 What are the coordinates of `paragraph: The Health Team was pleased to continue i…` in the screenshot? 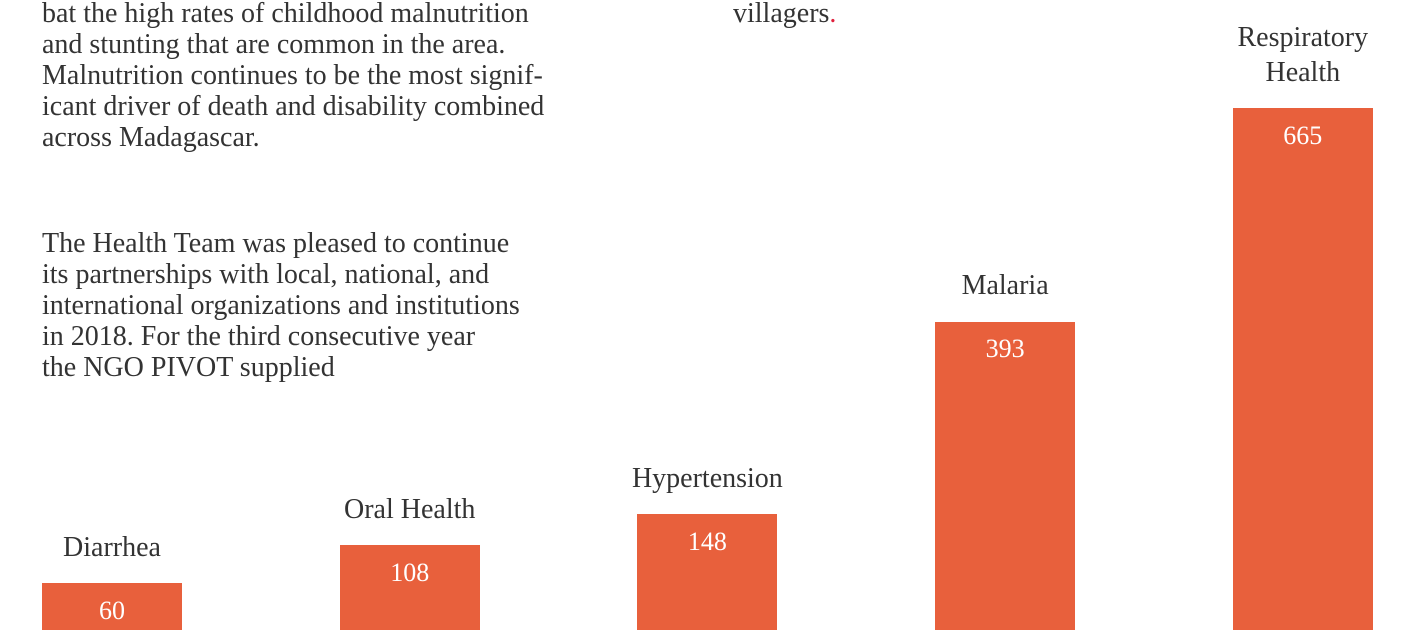 It's located at (281, 305).